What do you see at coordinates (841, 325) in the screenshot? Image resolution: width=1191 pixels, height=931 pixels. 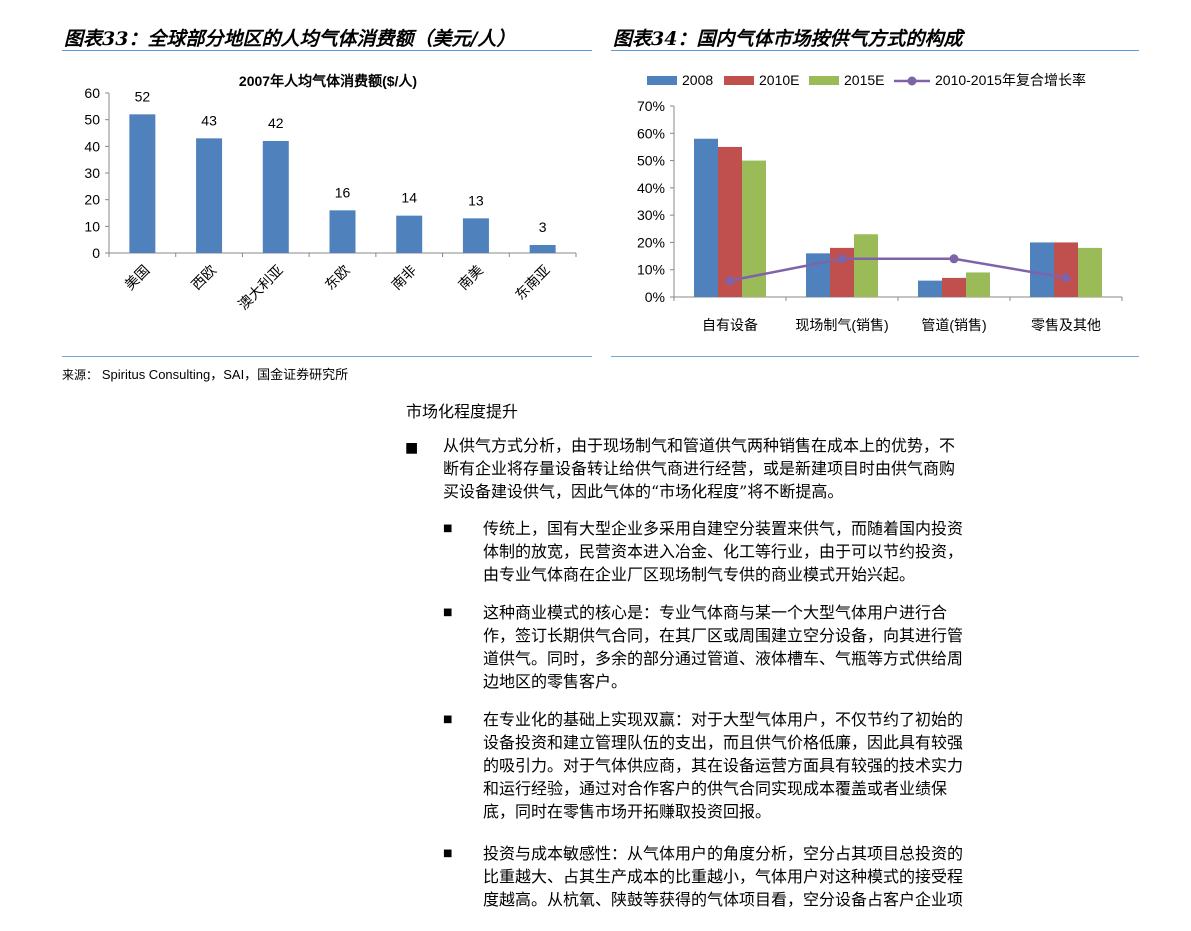 I see `x-category-label: 现场制气(销售)` at bounding box center [841, 325].